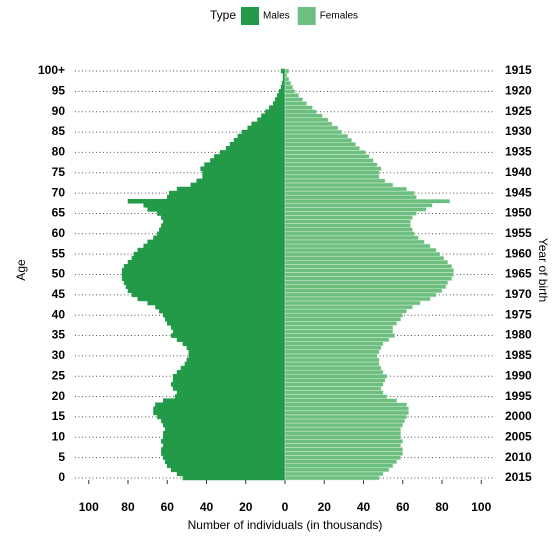  What do you see at coordinates (59, 436) in the screenshot?
I see `y-tick-label: 10` at bounding box center [59, 436].